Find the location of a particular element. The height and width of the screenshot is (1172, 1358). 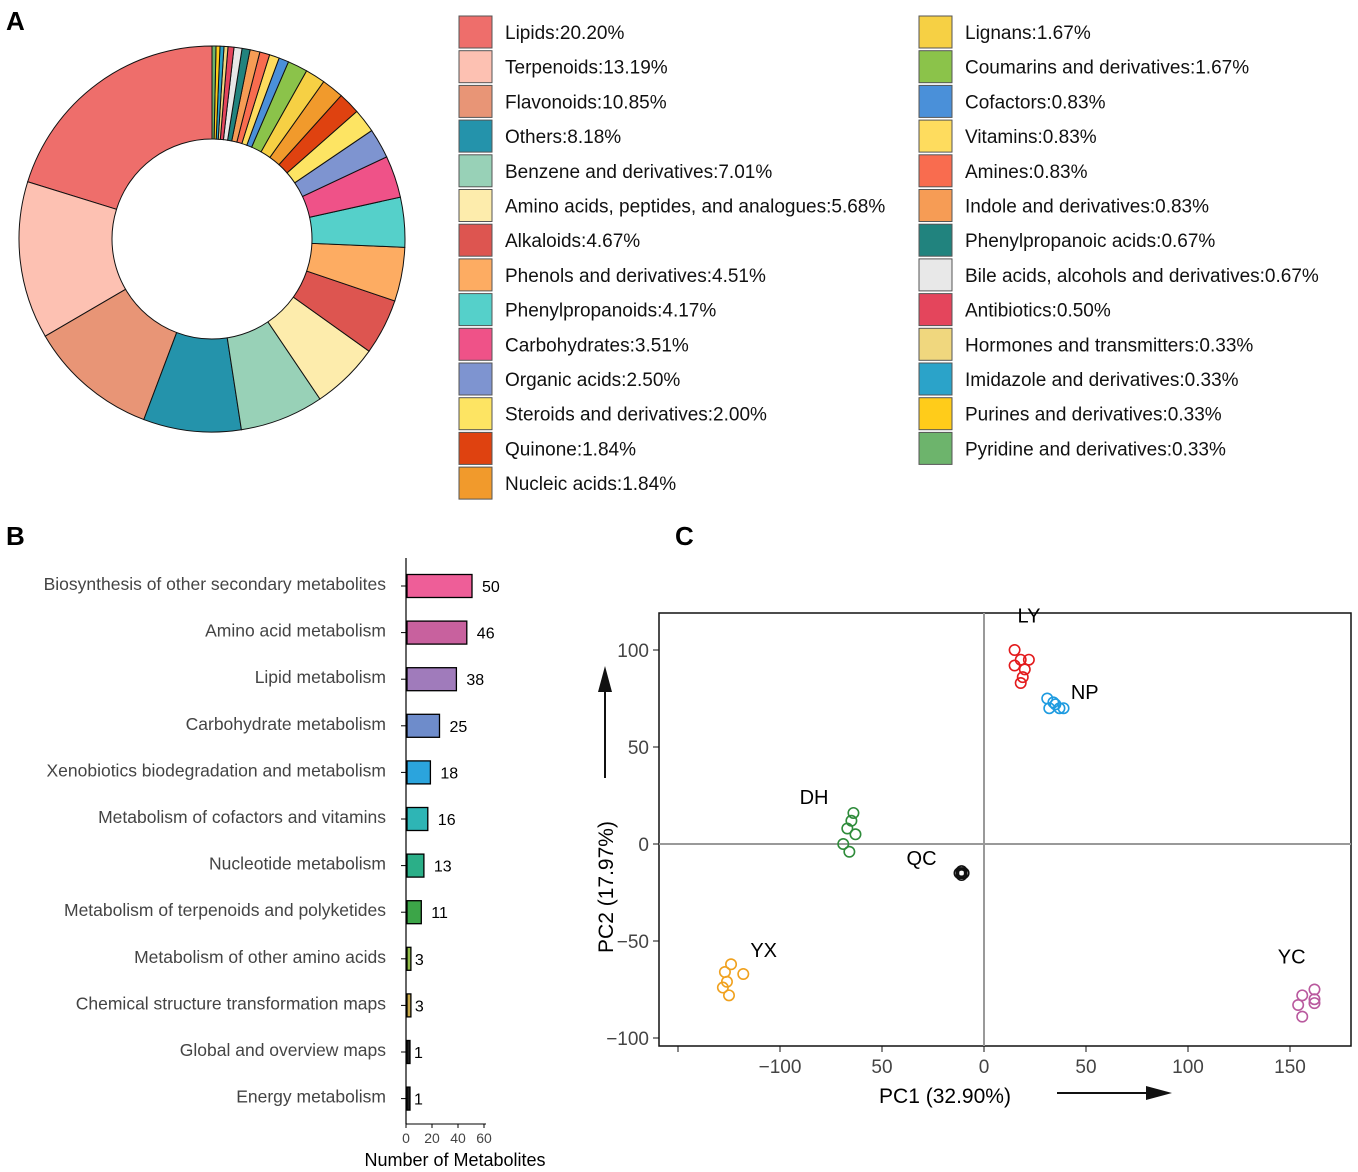

legend-label-terpenoids: Terpenoids:13.19% is located at coordinates (586, 68).